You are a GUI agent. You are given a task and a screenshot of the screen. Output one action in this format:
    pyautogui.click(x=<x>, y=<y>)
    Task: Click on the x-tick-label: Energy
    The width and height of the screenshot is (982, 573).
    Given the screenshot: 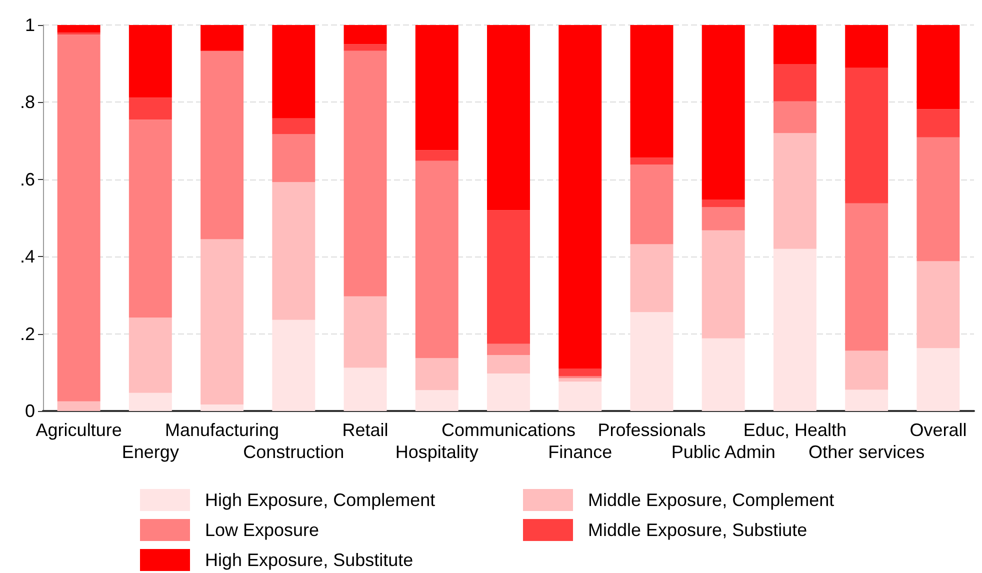 What is the action you would take?
    pyautogui.click(x=150, y=452)
    